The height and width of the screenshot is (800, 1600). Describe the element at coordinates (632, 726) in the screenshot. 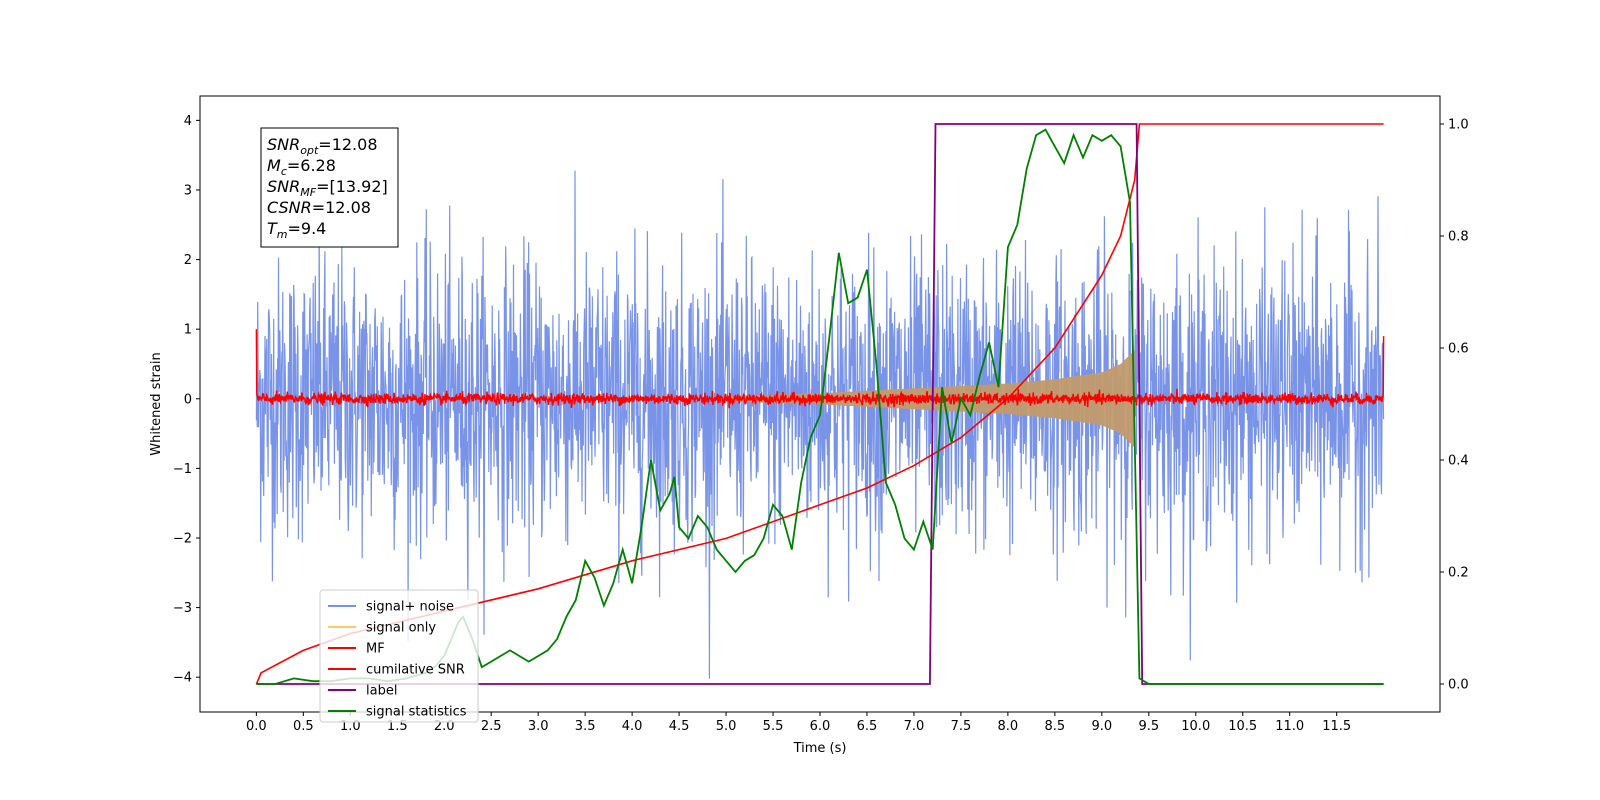

I see `x-tick-label: 4.0` at that location.